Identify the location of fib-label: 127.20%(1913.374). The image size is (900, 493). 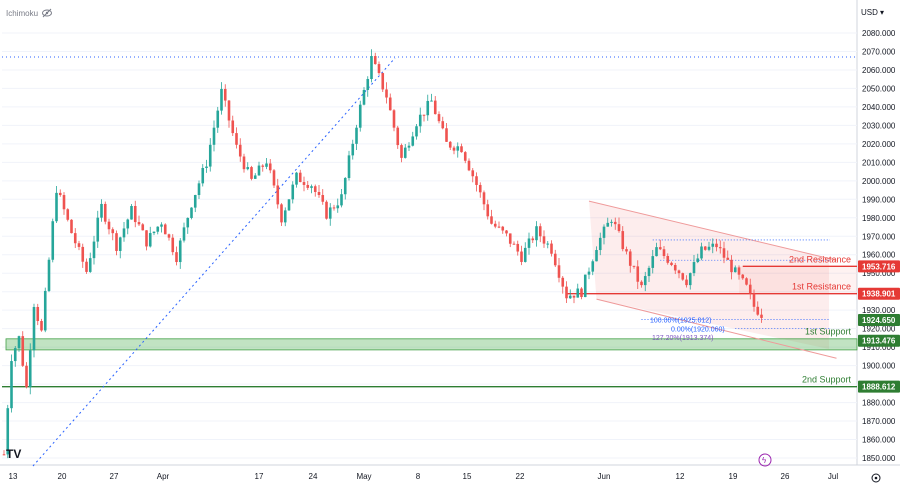
(683, 338).